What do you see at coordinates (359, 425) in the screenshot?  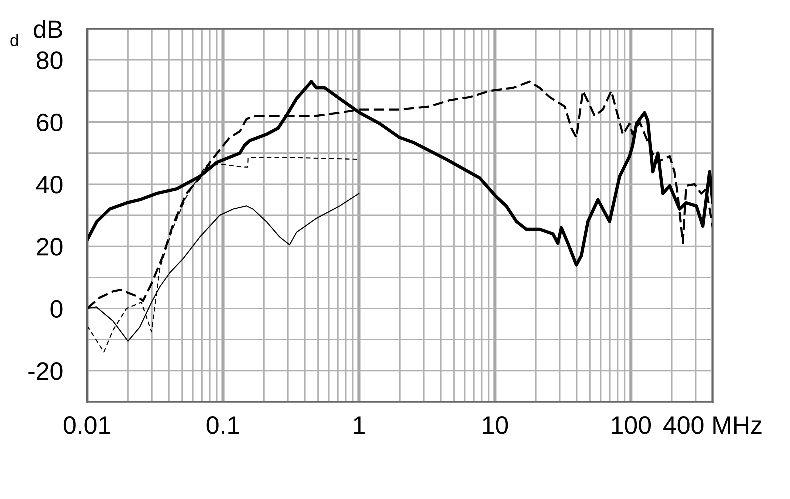 I see `x-tick-label: 1` at bounding box center [359, 425].